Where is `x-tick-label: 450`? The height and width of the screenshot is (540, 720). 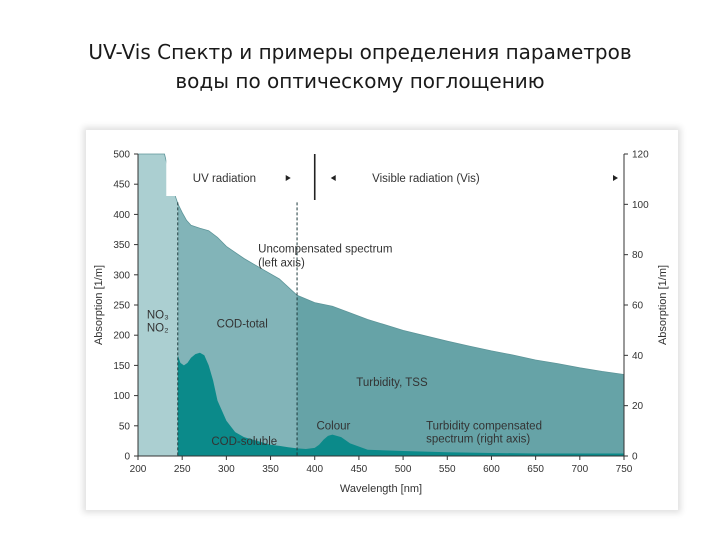 x-tick-label: 450 is located at coordinates (359, 469).